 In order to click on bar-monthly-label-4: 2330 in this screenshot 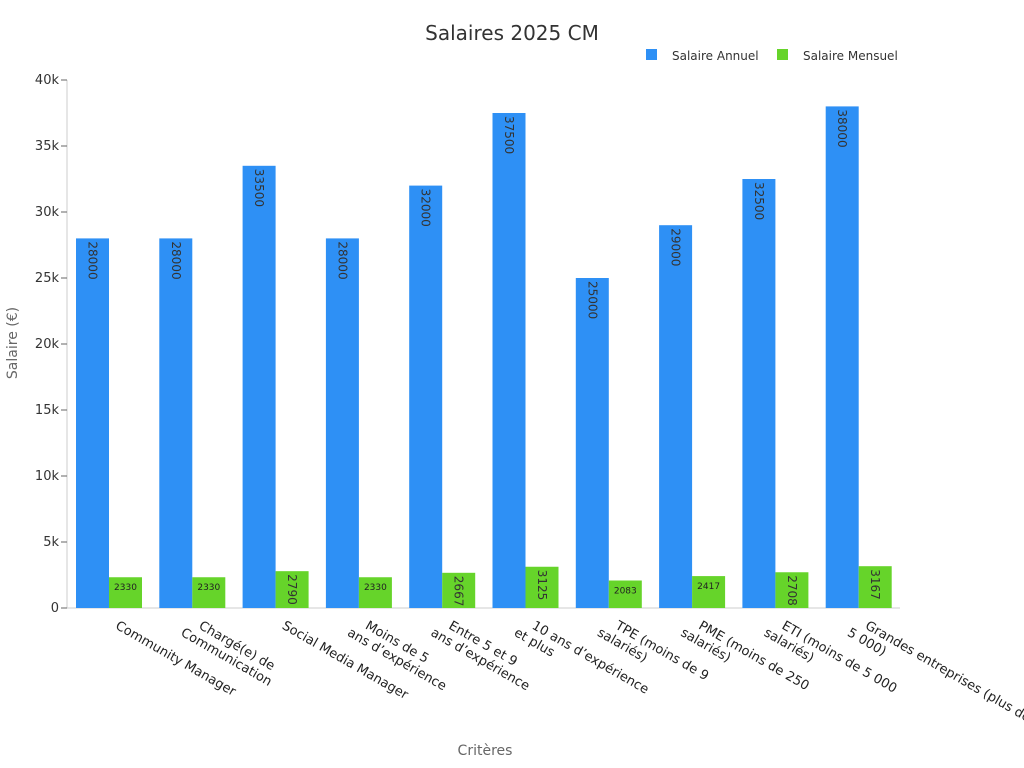, I will do `click(375, 588)`.